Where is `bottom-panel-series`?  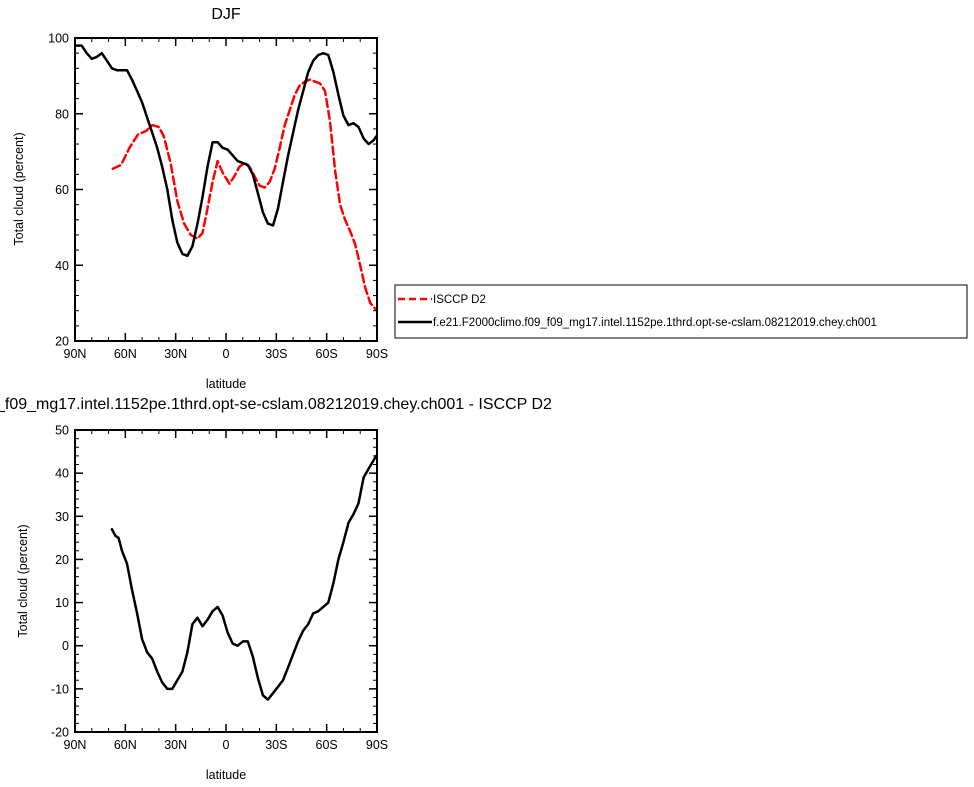 bottom-panel-series is located at coordinates (244, 577).